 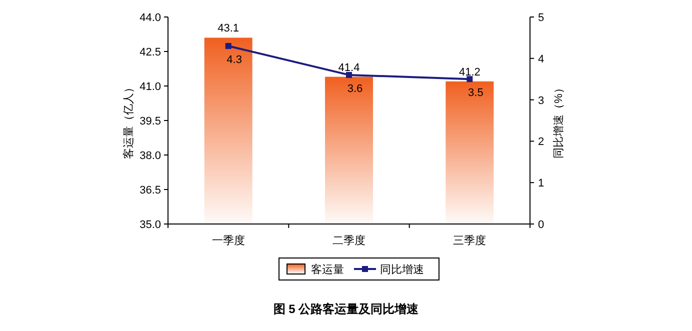 I want to click on text: 图 5 公路客运量及同比增速, so click(x=346, y=309).